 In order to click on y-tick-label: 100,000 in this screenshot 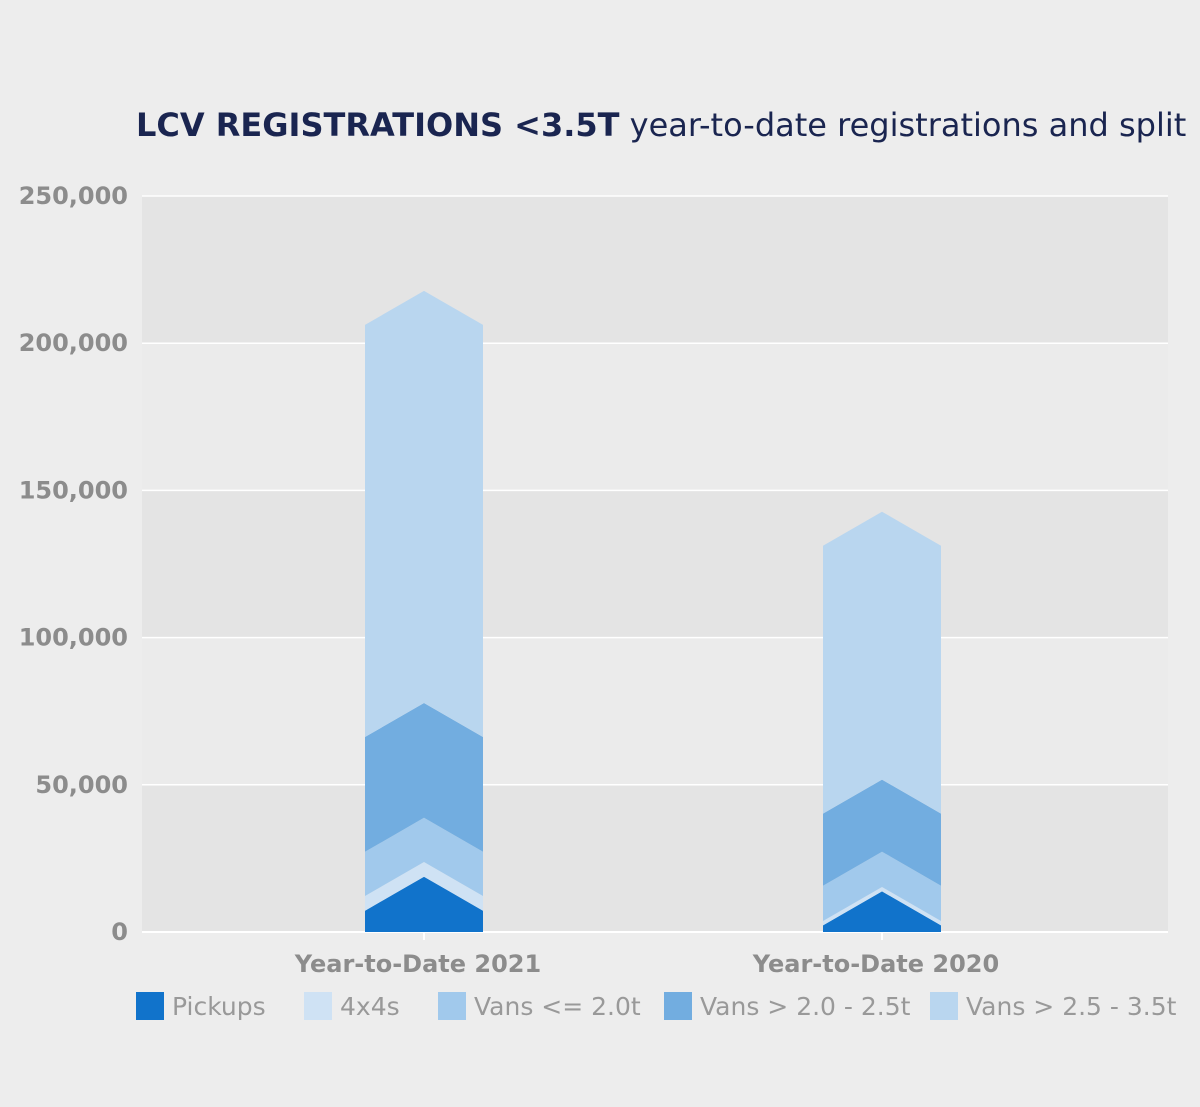, I will do `click(73, 638)`.